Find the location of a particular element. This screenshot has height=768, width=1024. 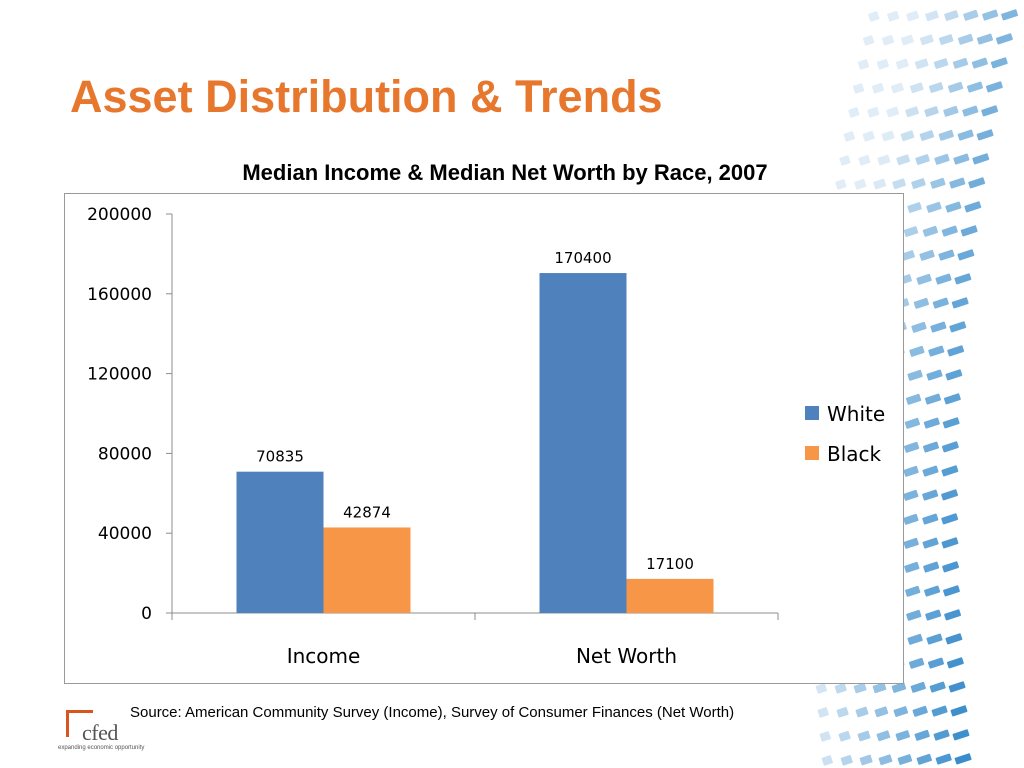

y-tick-label: 200000 is located at coordinates (119, 215).